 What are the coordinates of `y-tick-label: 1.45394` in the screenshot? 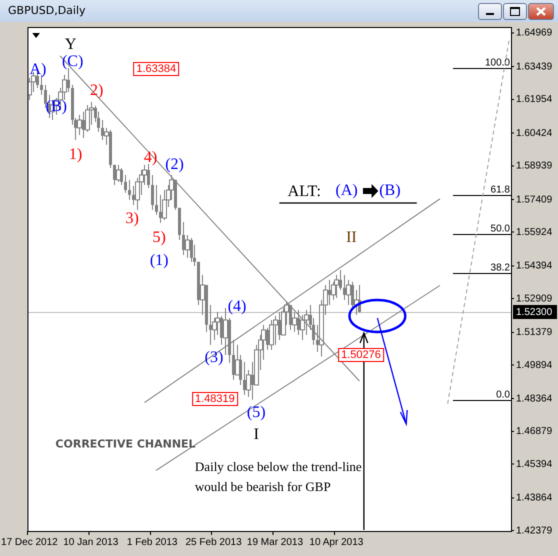 It's located at (534, 464).